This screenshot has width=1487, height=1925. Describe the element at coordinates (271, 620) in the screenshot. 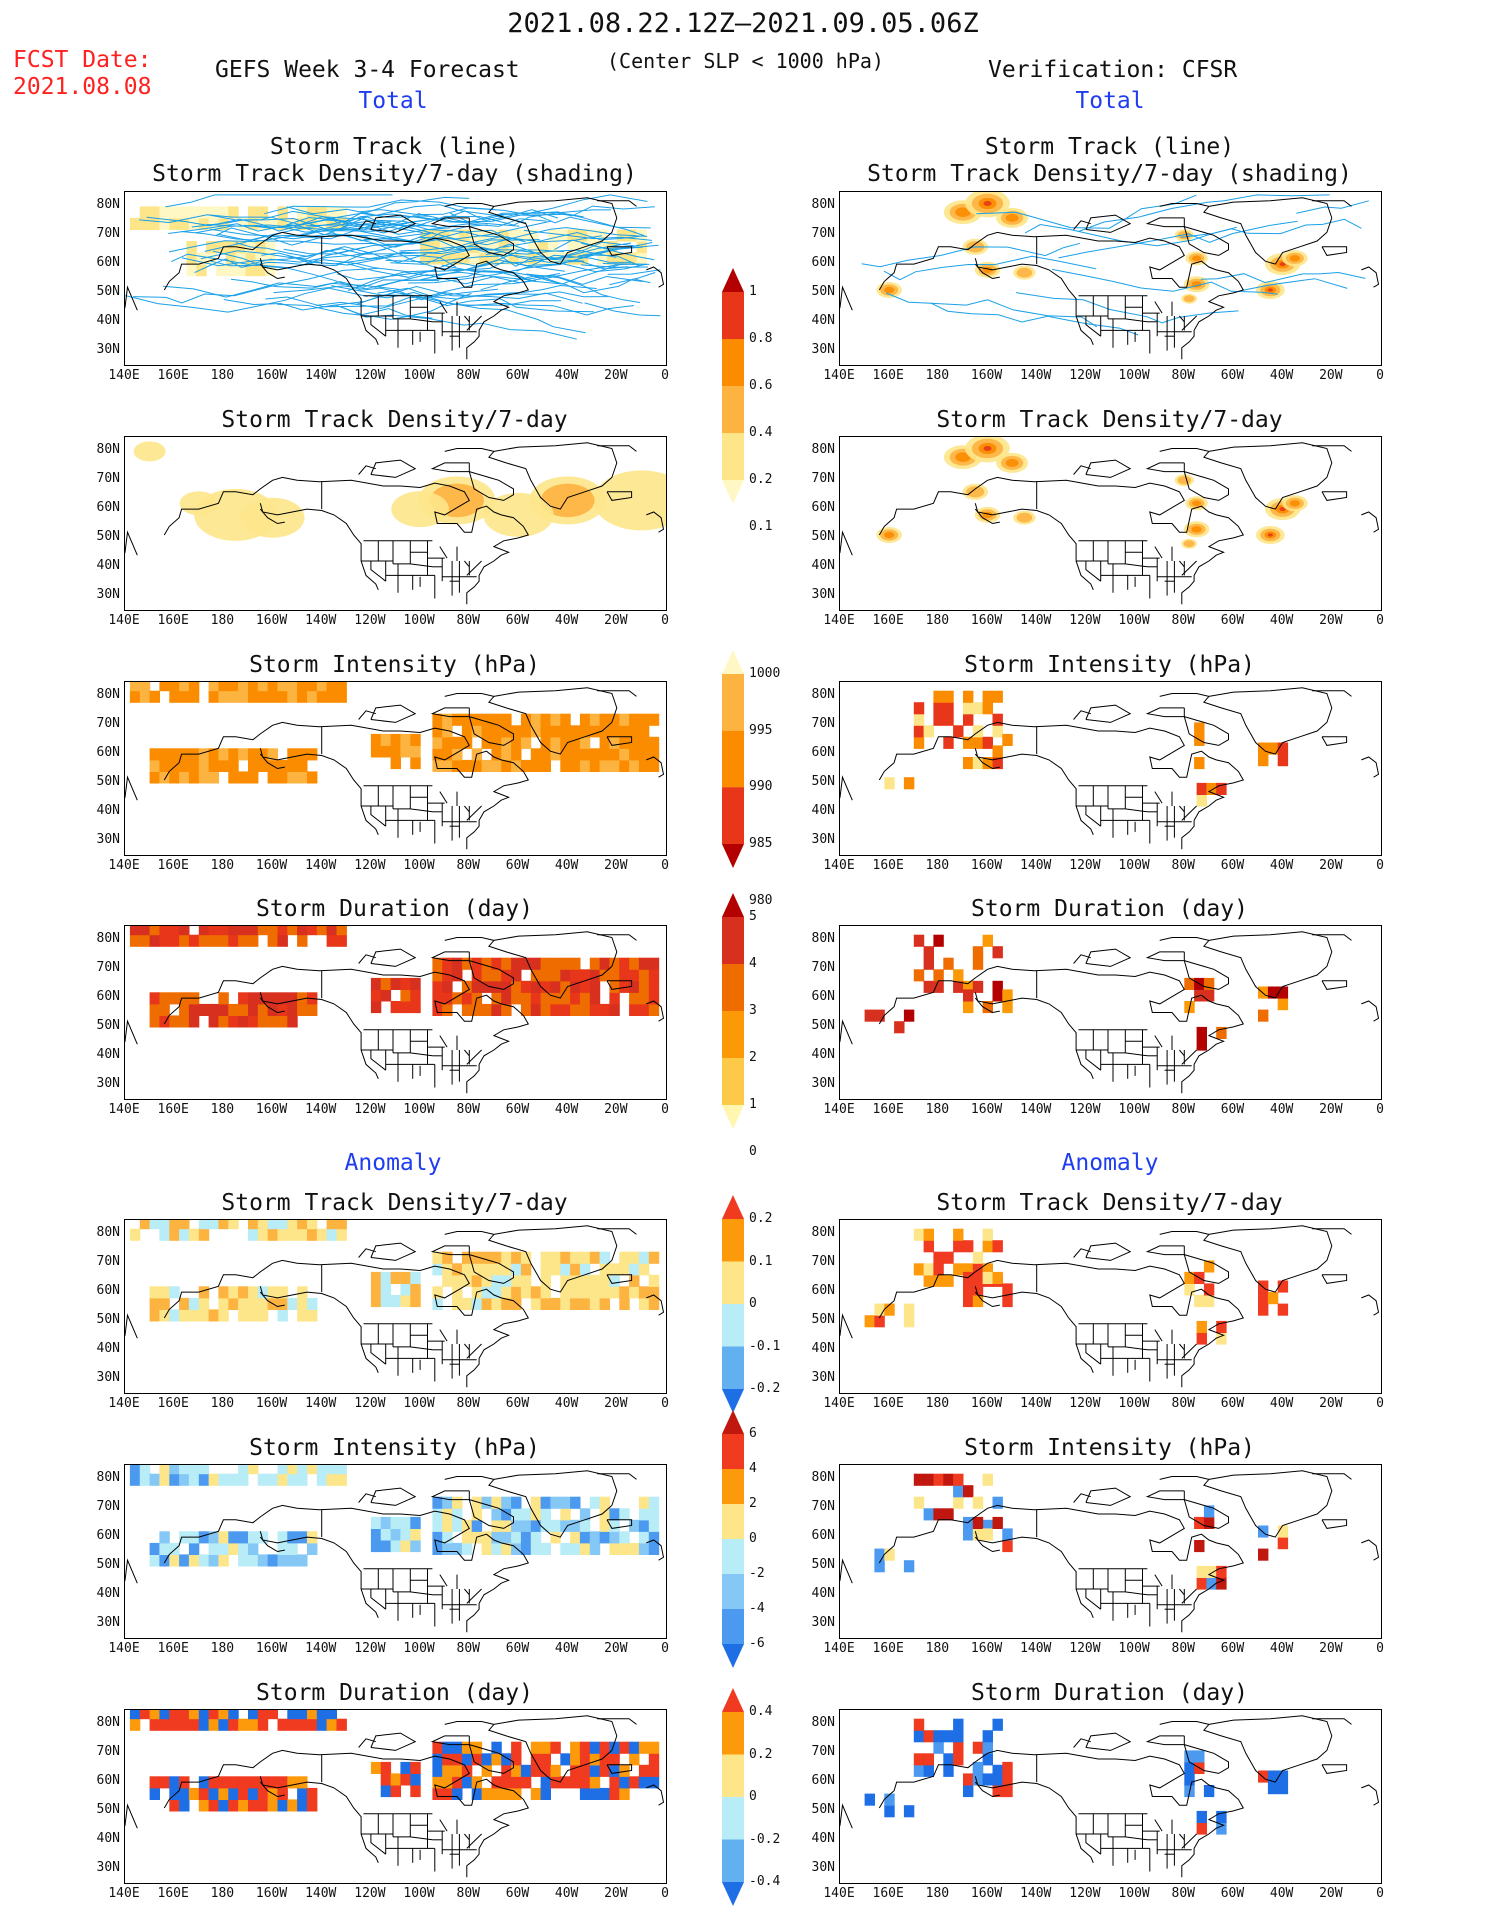

I see `lon-tick-label: 160W` at that location.